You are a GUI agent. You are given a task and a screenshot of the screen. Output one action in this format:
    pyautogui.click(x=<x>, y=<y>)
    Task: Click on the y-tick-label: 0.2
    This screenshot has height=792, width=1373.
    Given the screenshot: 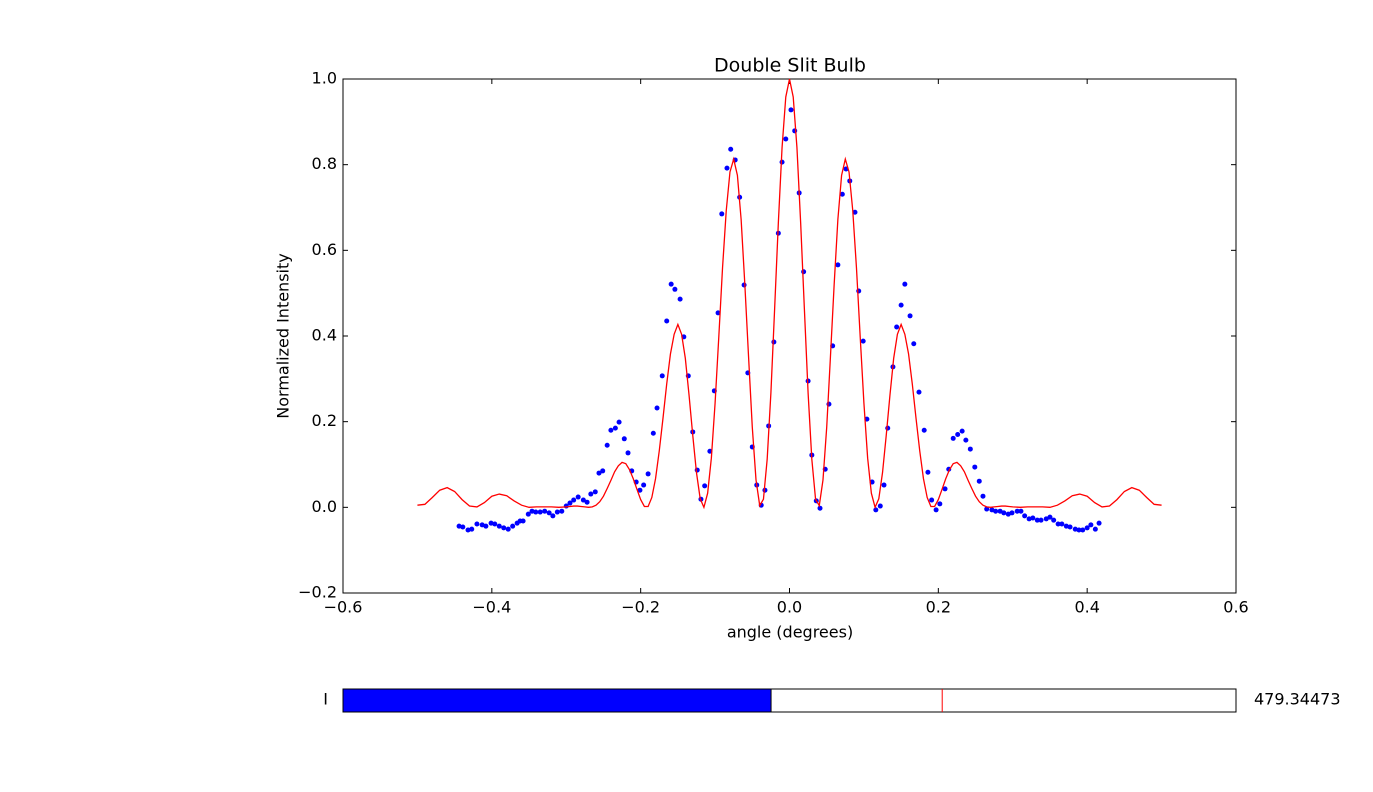 What is the action you would take?
    pyautogui.click(x=324, y=420)
    